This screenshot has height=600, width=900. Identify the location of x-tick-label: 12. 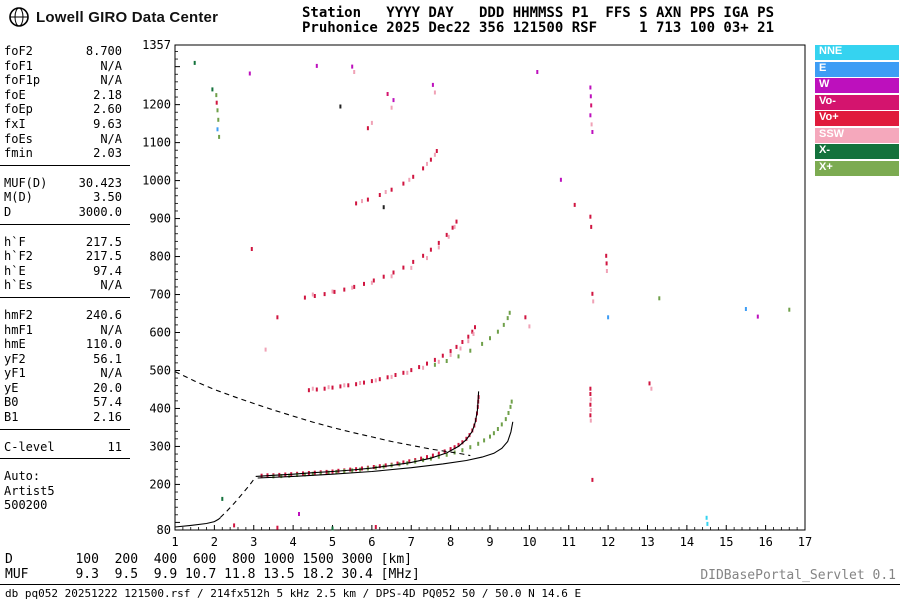
(608, 542).